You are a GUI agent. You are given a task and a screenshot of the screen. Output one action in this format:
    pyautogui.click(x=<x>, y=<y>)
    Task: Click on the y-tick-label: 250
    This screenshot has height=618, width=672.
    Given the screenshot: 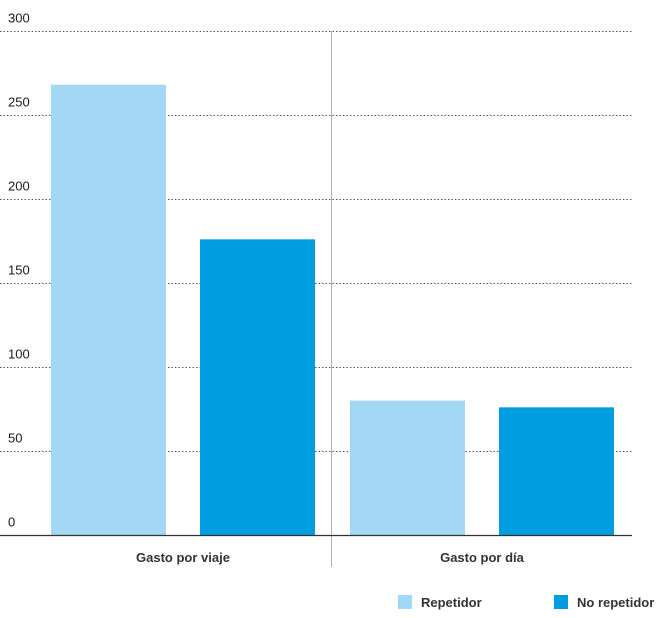 What is the action you would take?
    pyautogui.click(x=19, y=102)
    